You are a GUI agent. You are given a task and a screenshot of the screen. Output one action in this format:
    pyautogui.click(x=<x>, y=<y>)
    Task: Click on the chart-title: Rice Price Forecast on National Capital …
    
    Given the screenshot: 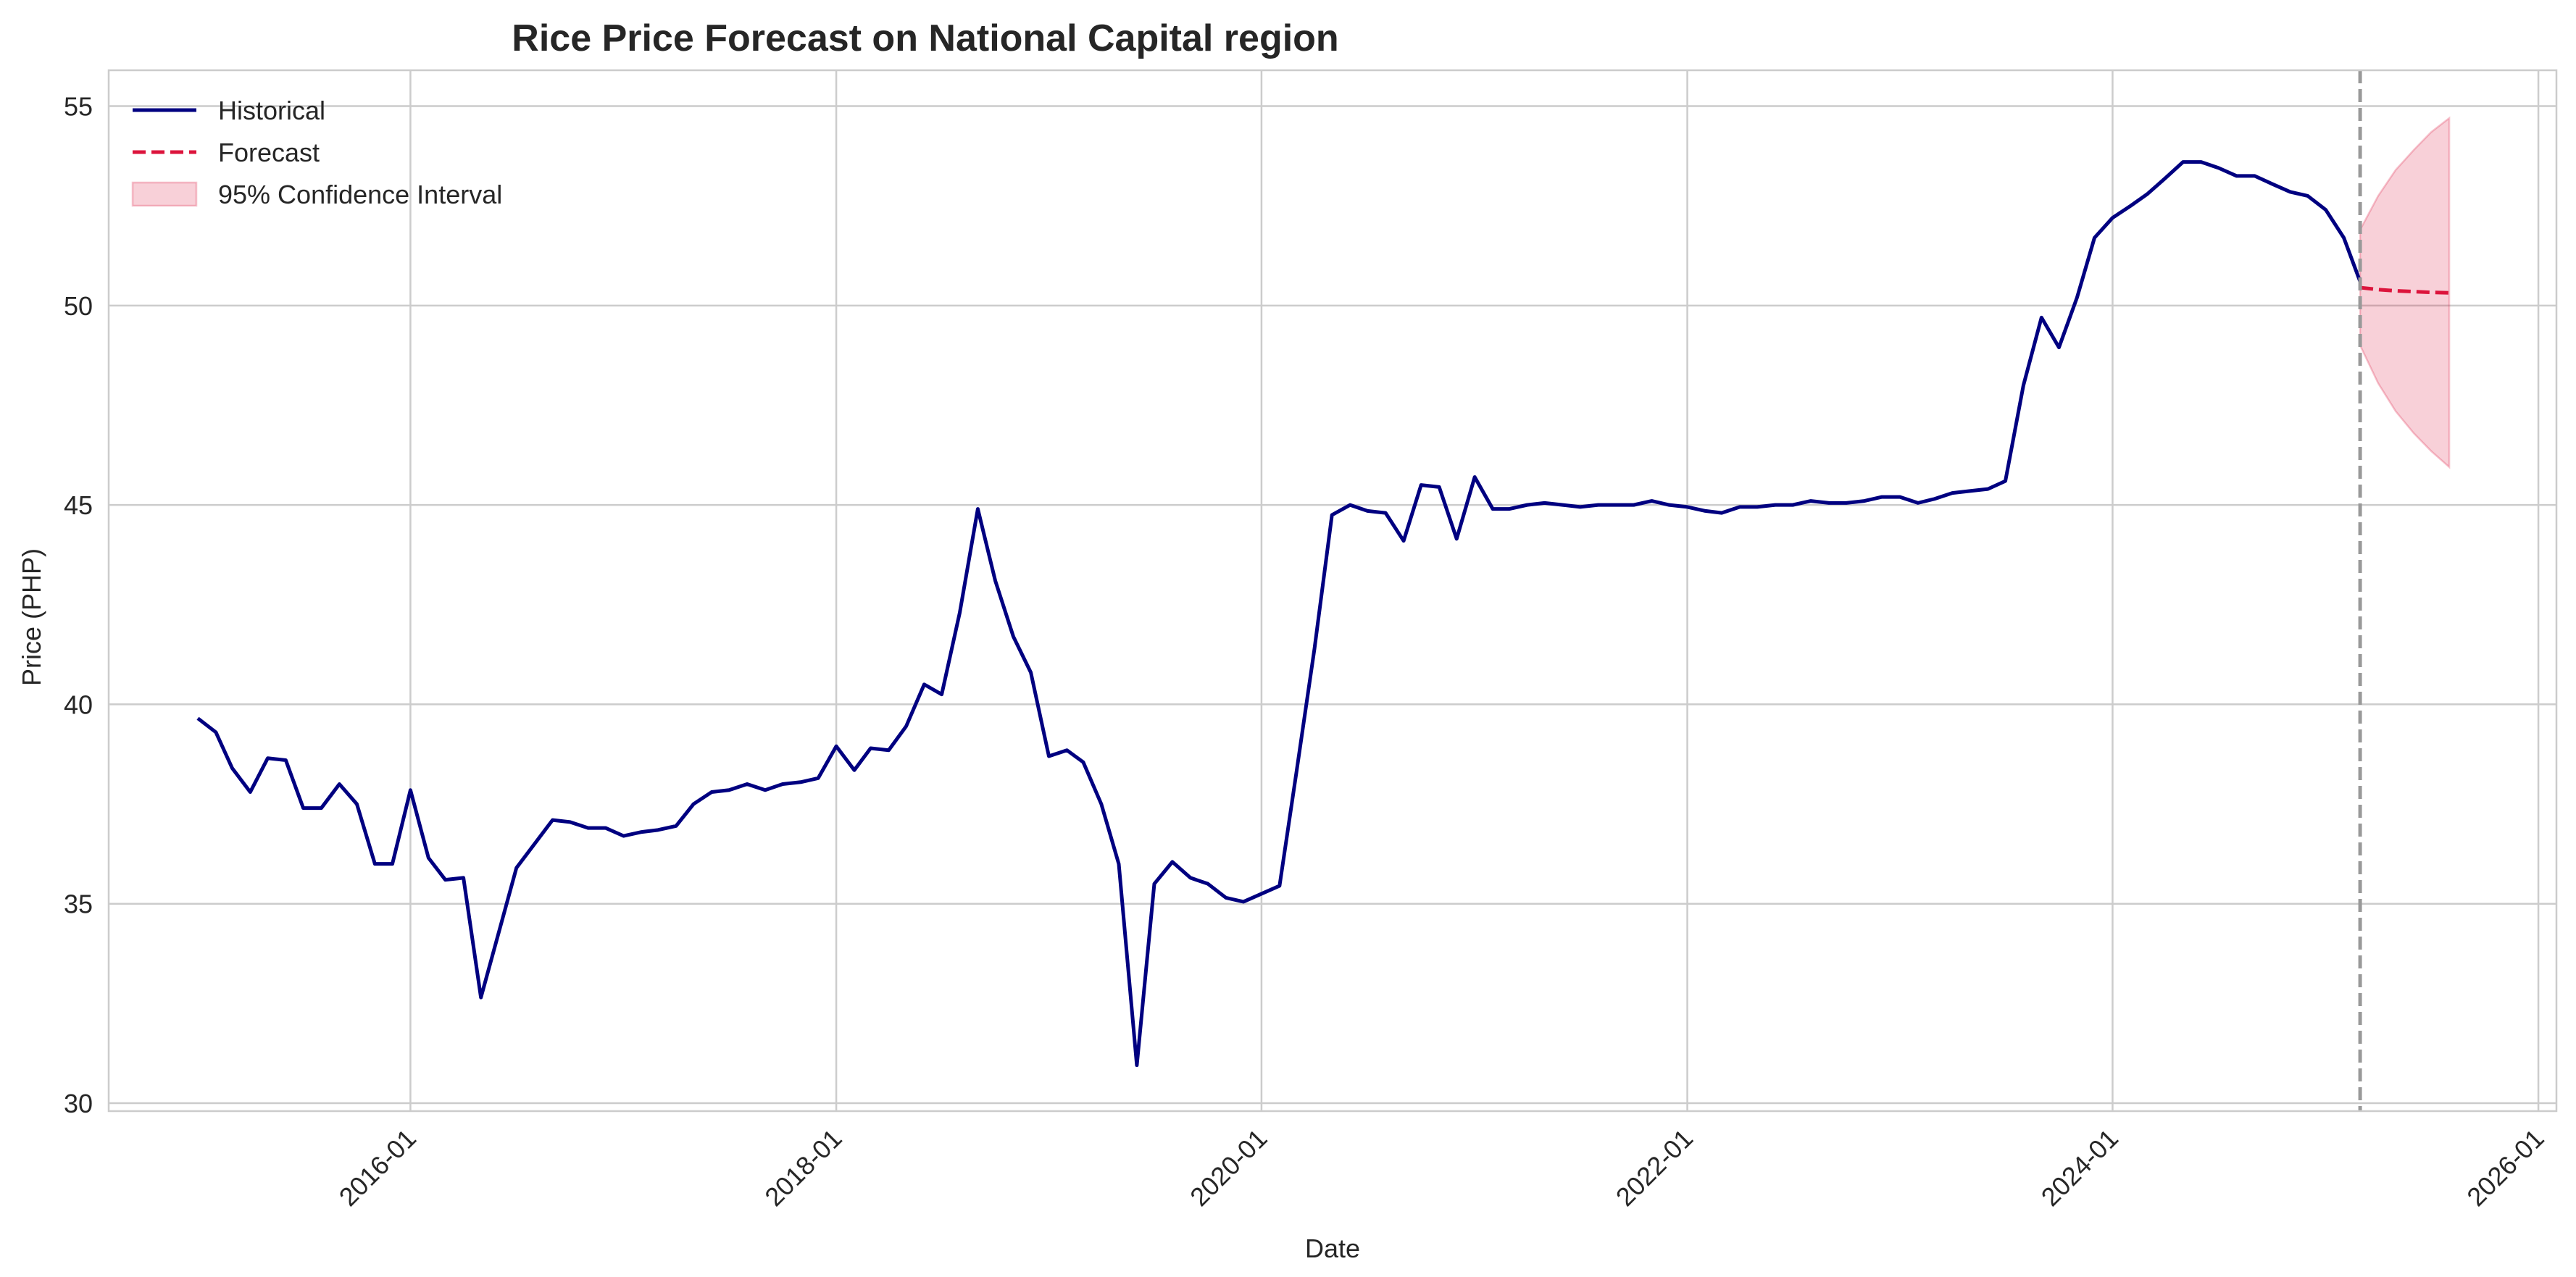 What is the action you would take?
    pyautogui.click(x=925, y=38)
    